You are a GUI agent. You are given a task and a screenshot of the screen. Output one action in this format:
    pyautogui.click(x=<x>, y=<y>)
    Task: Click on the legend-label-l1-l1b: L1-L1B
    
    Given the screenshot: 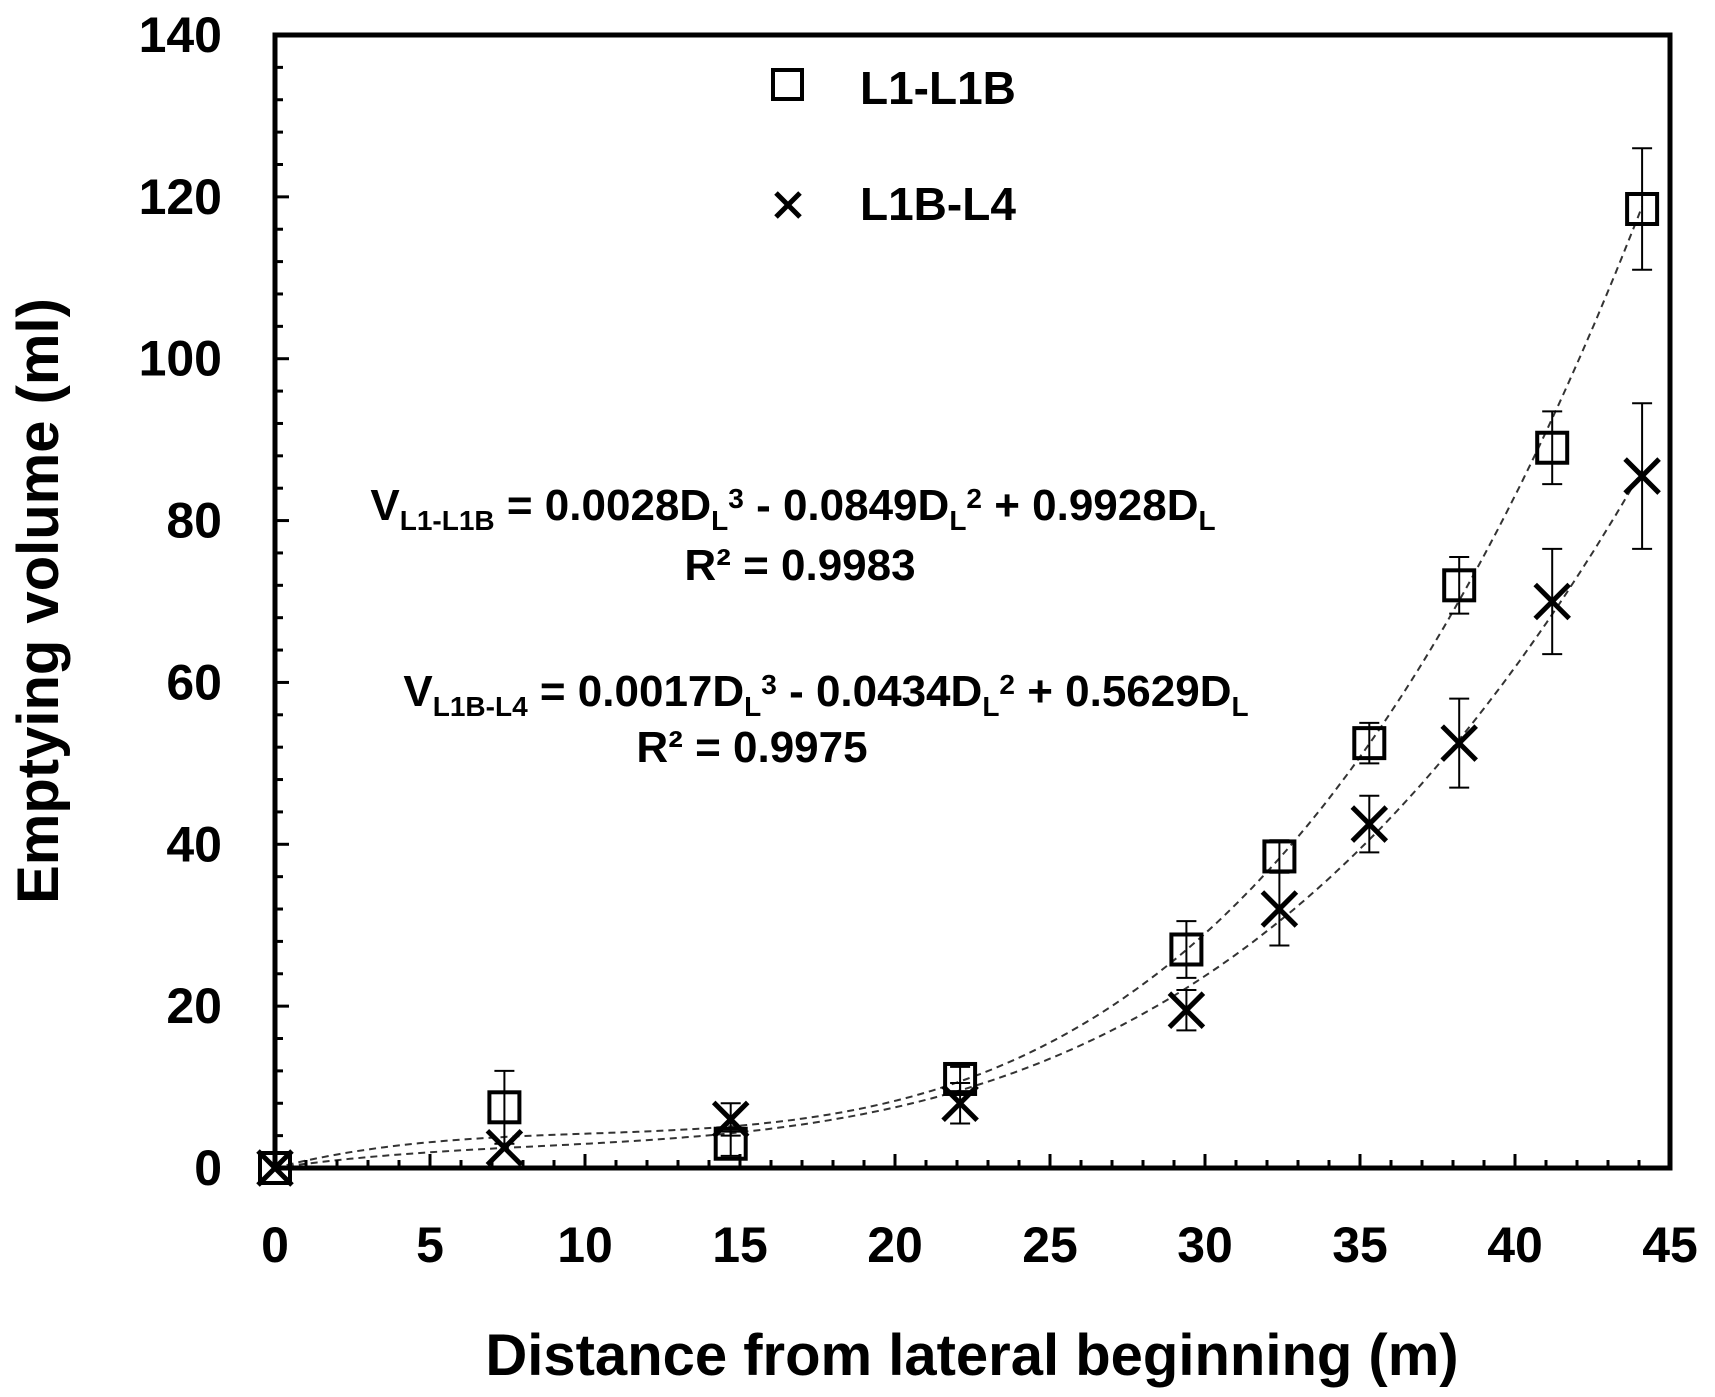 What is the action you would take?
    pyautogui.click(x=938, y=88)
    